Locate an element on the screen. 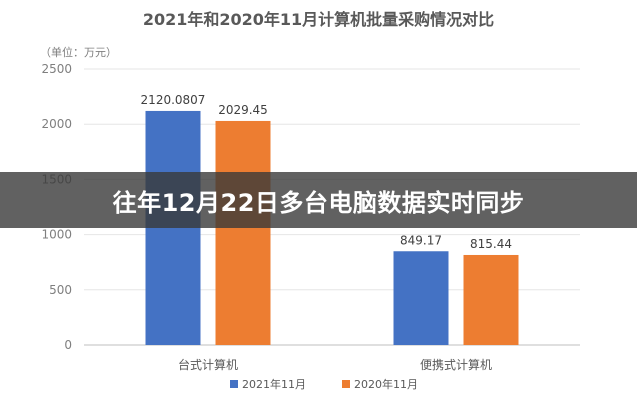 This screenshot has height=400, width=637. y-tick-label: 0 is located at coordinates (68, 345).